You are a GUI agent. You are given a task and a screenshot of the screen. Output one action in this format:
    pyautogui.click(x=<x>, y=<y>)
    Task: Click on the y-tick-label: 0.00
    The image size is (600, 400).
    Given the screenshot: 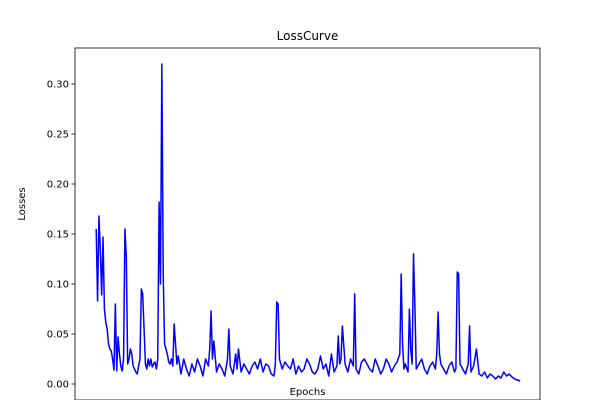 What is the action you would take?
    pyautogui.click(x=58, y=385)
    